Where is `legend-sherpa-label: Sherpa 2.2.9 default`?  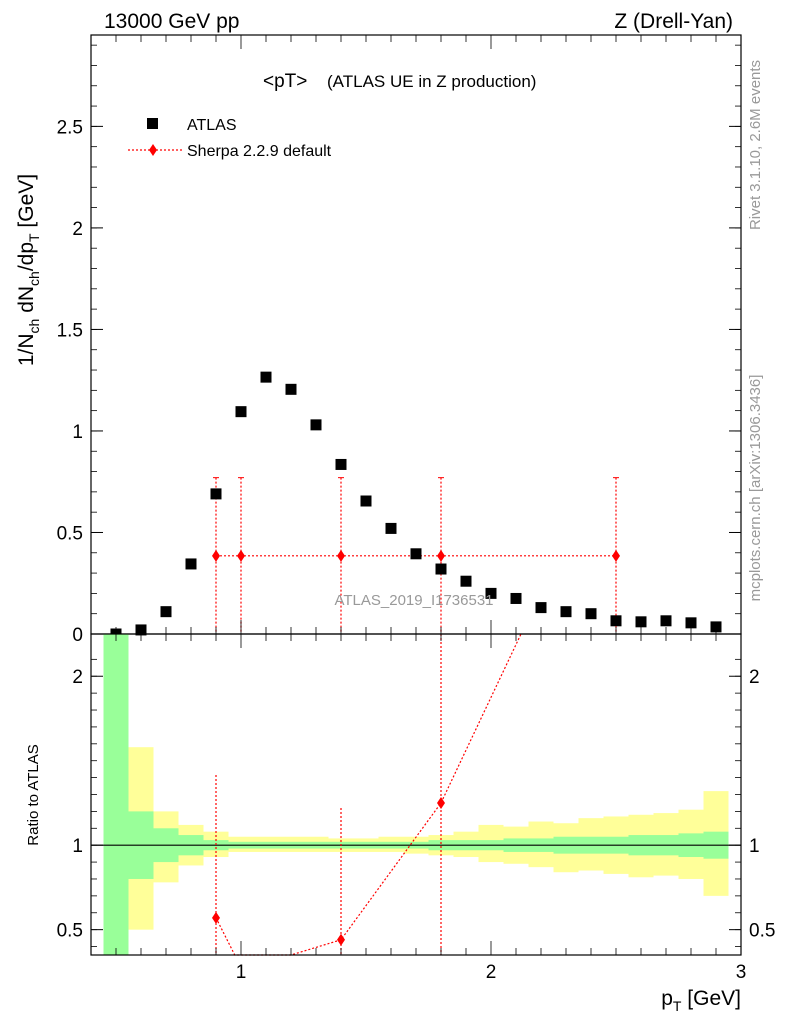
legend-sherpa-label: Sherpa 2.2.9 default is located at coordinates (259, 151).